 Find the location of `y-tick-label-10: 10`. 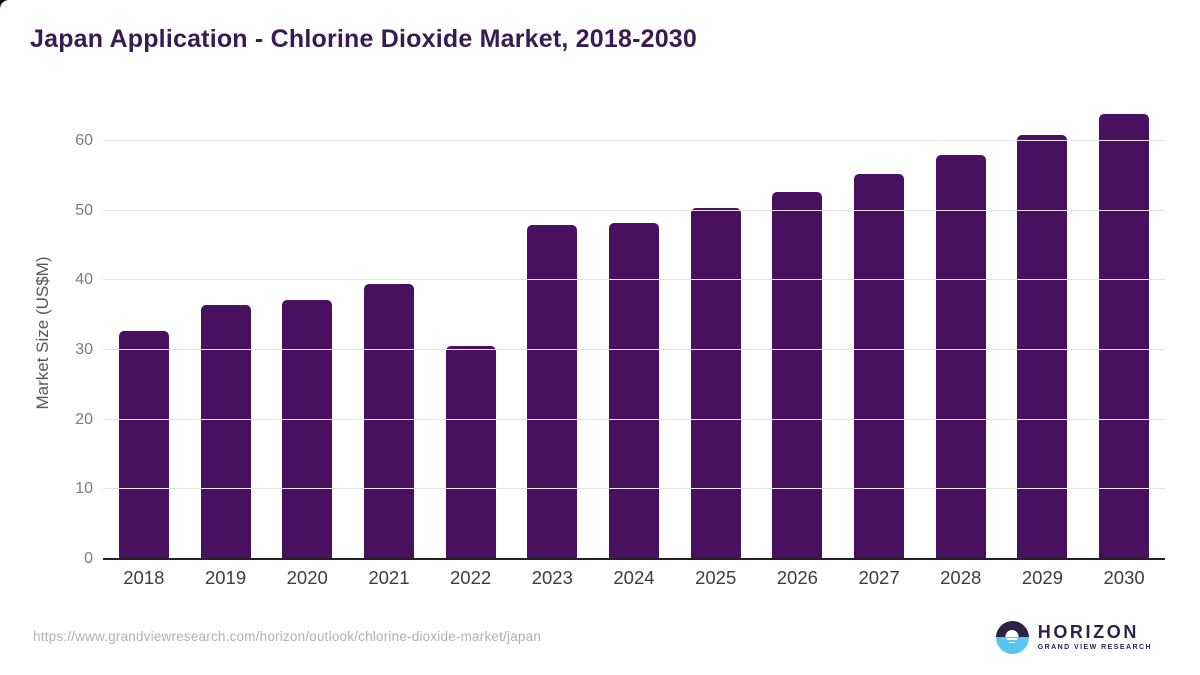

y-tick-label-10: 10 is located at coordinates (84, 489).